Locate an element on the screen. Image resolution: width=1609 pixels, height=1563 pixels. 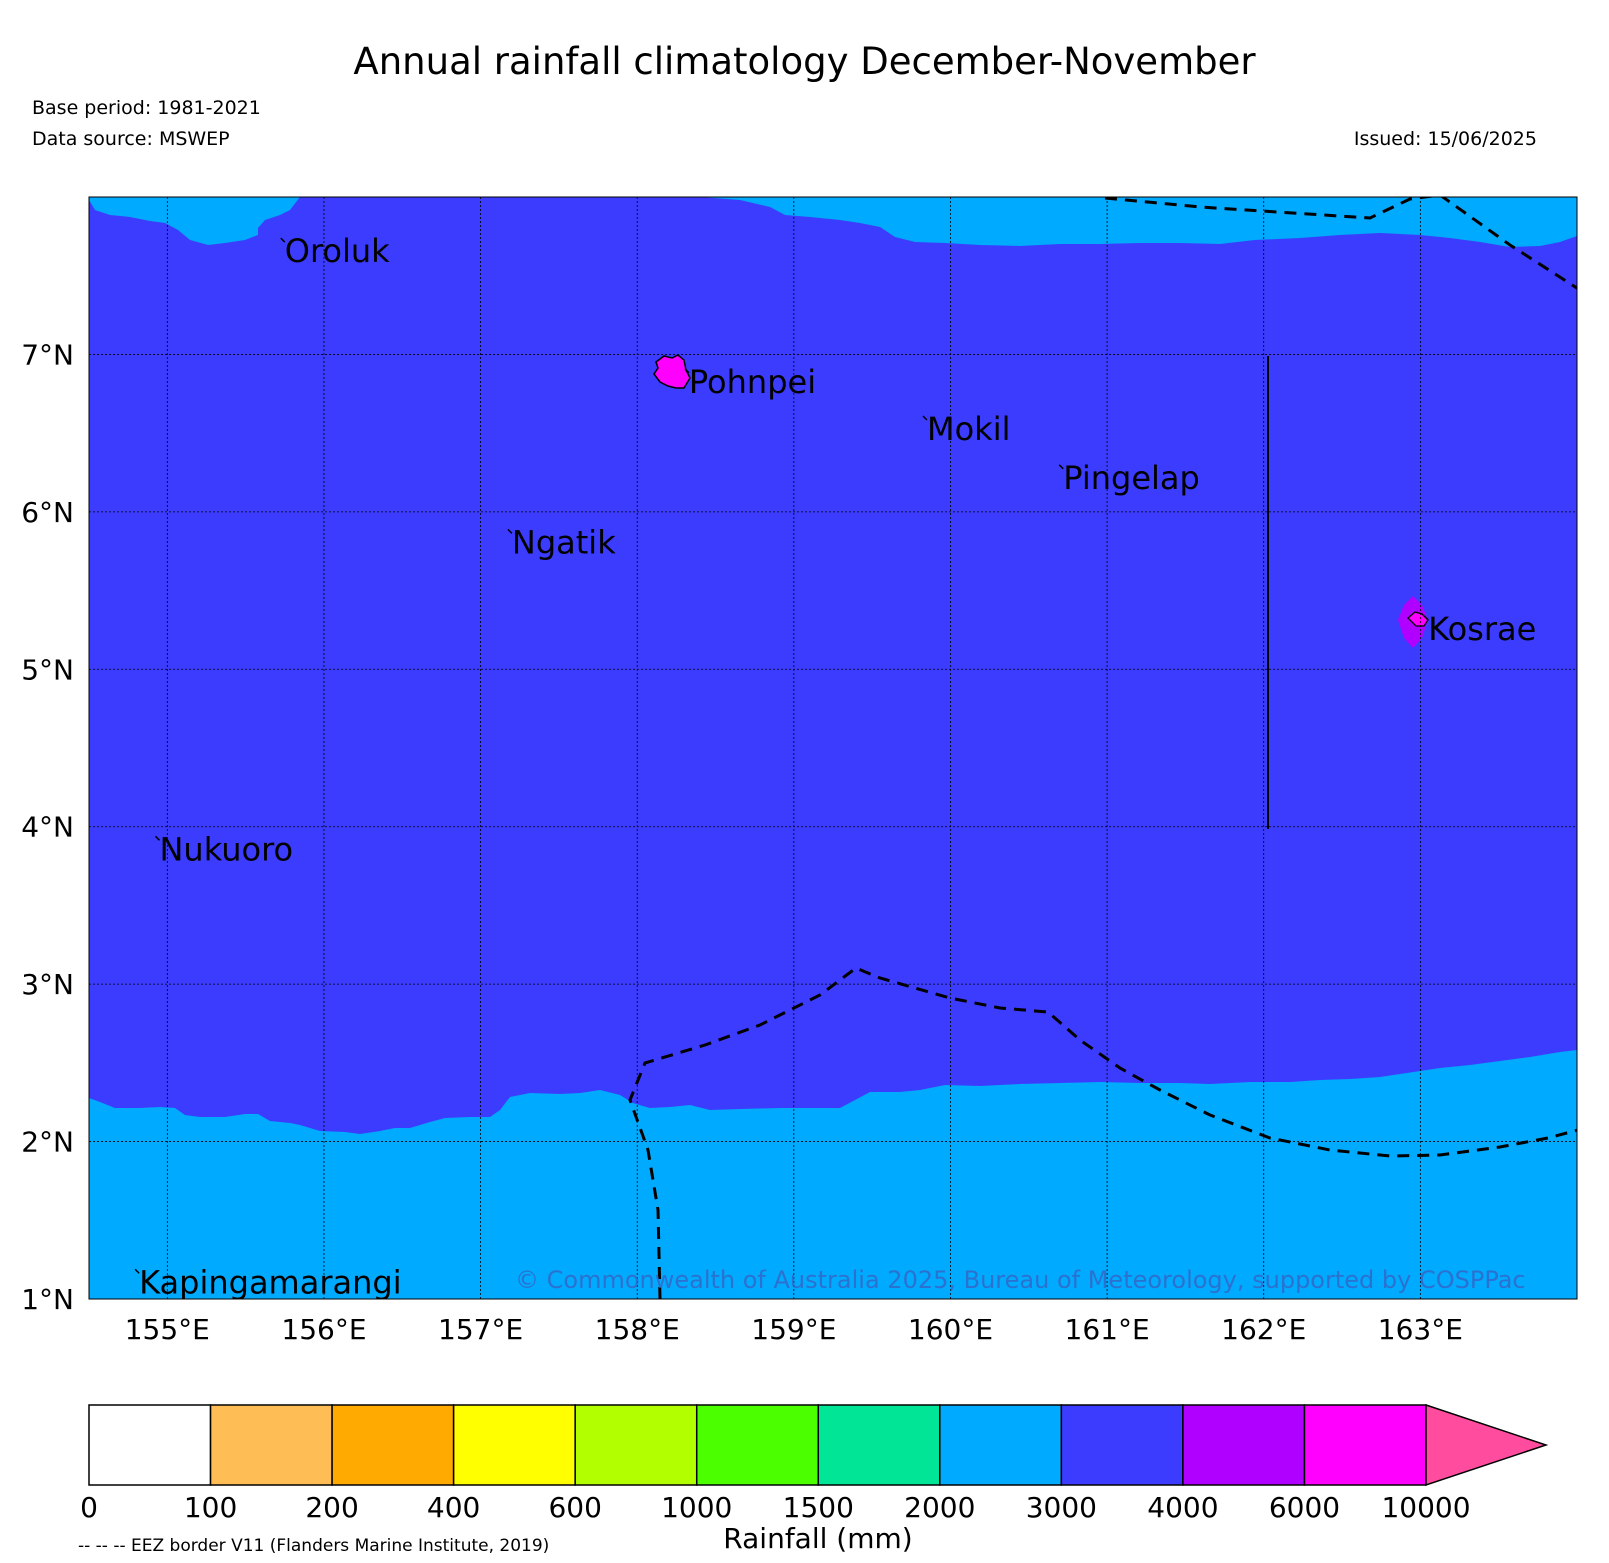
colorbar-tick-label: 0 is located at coordinates (89, 1507).